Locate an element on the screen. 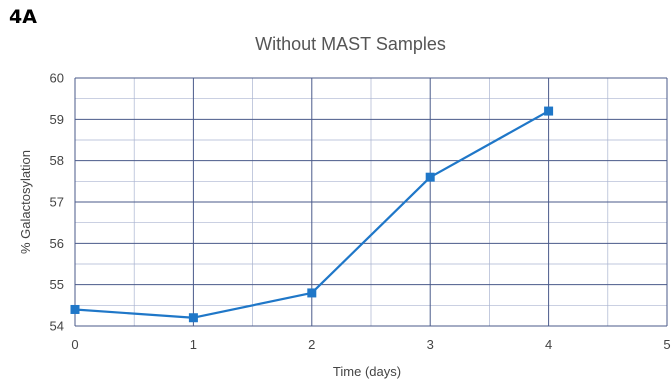 The image size is (671, 385). x-tick-label: 4 is located at coordinates (548, 344).